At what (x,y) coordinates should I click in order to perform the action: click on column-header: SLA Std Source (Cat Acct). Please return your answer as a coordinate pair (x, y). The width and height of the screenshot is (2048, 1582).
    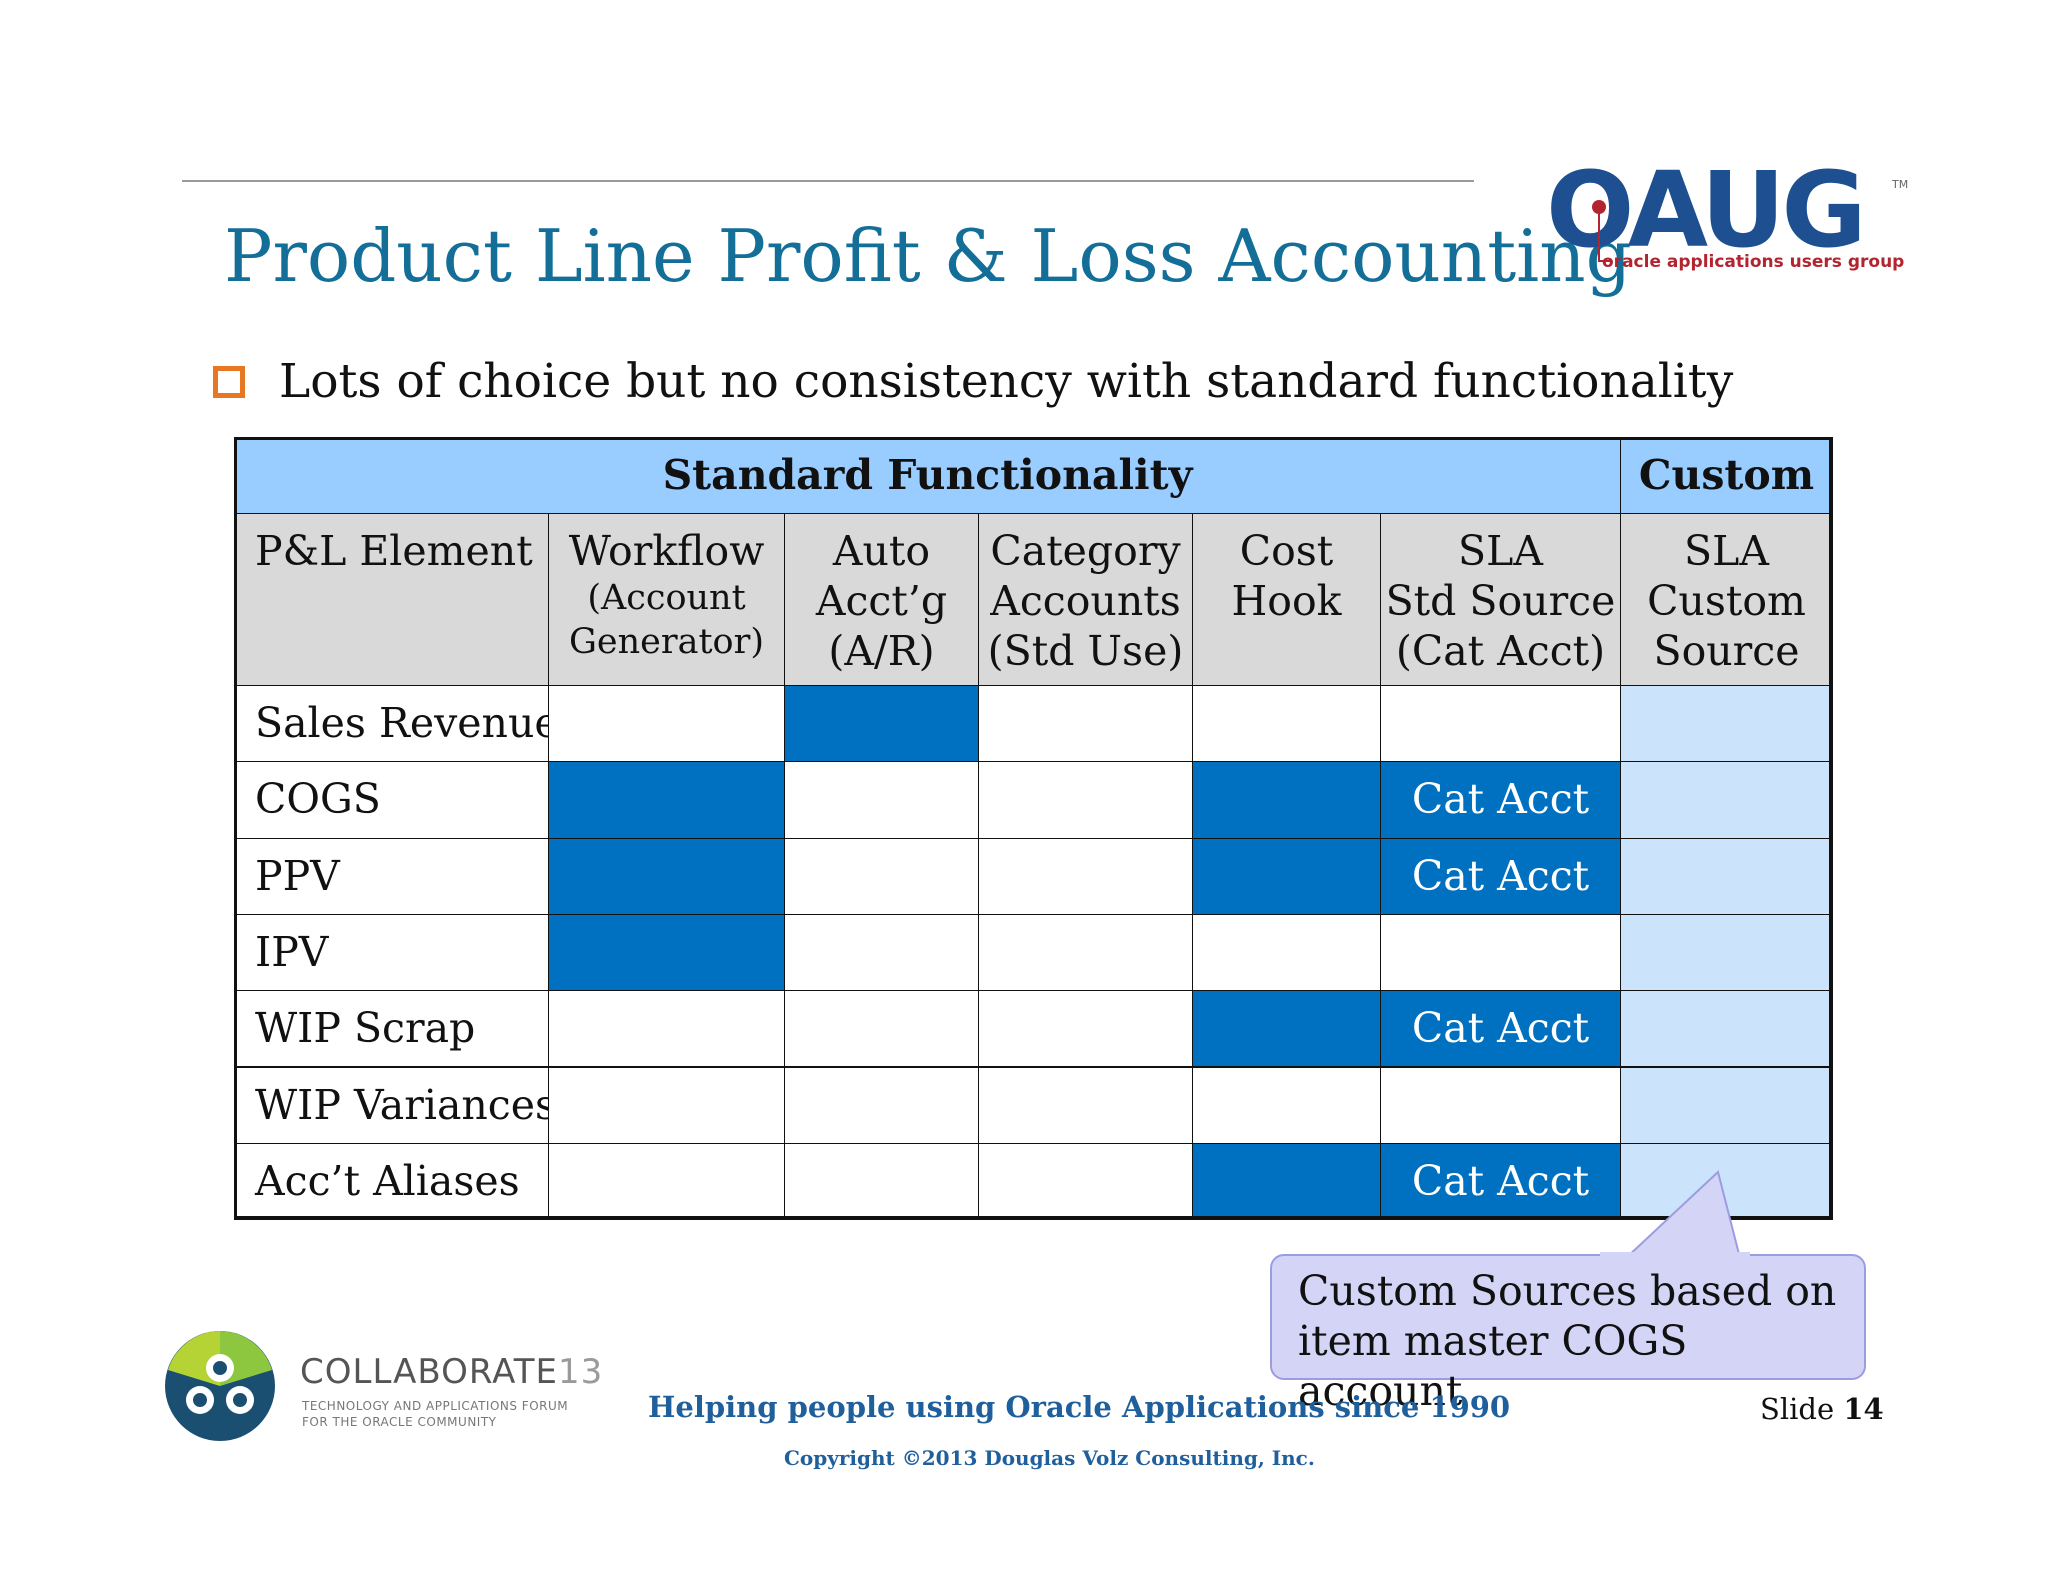
    Looking at the image, I should click on (1500, 599).